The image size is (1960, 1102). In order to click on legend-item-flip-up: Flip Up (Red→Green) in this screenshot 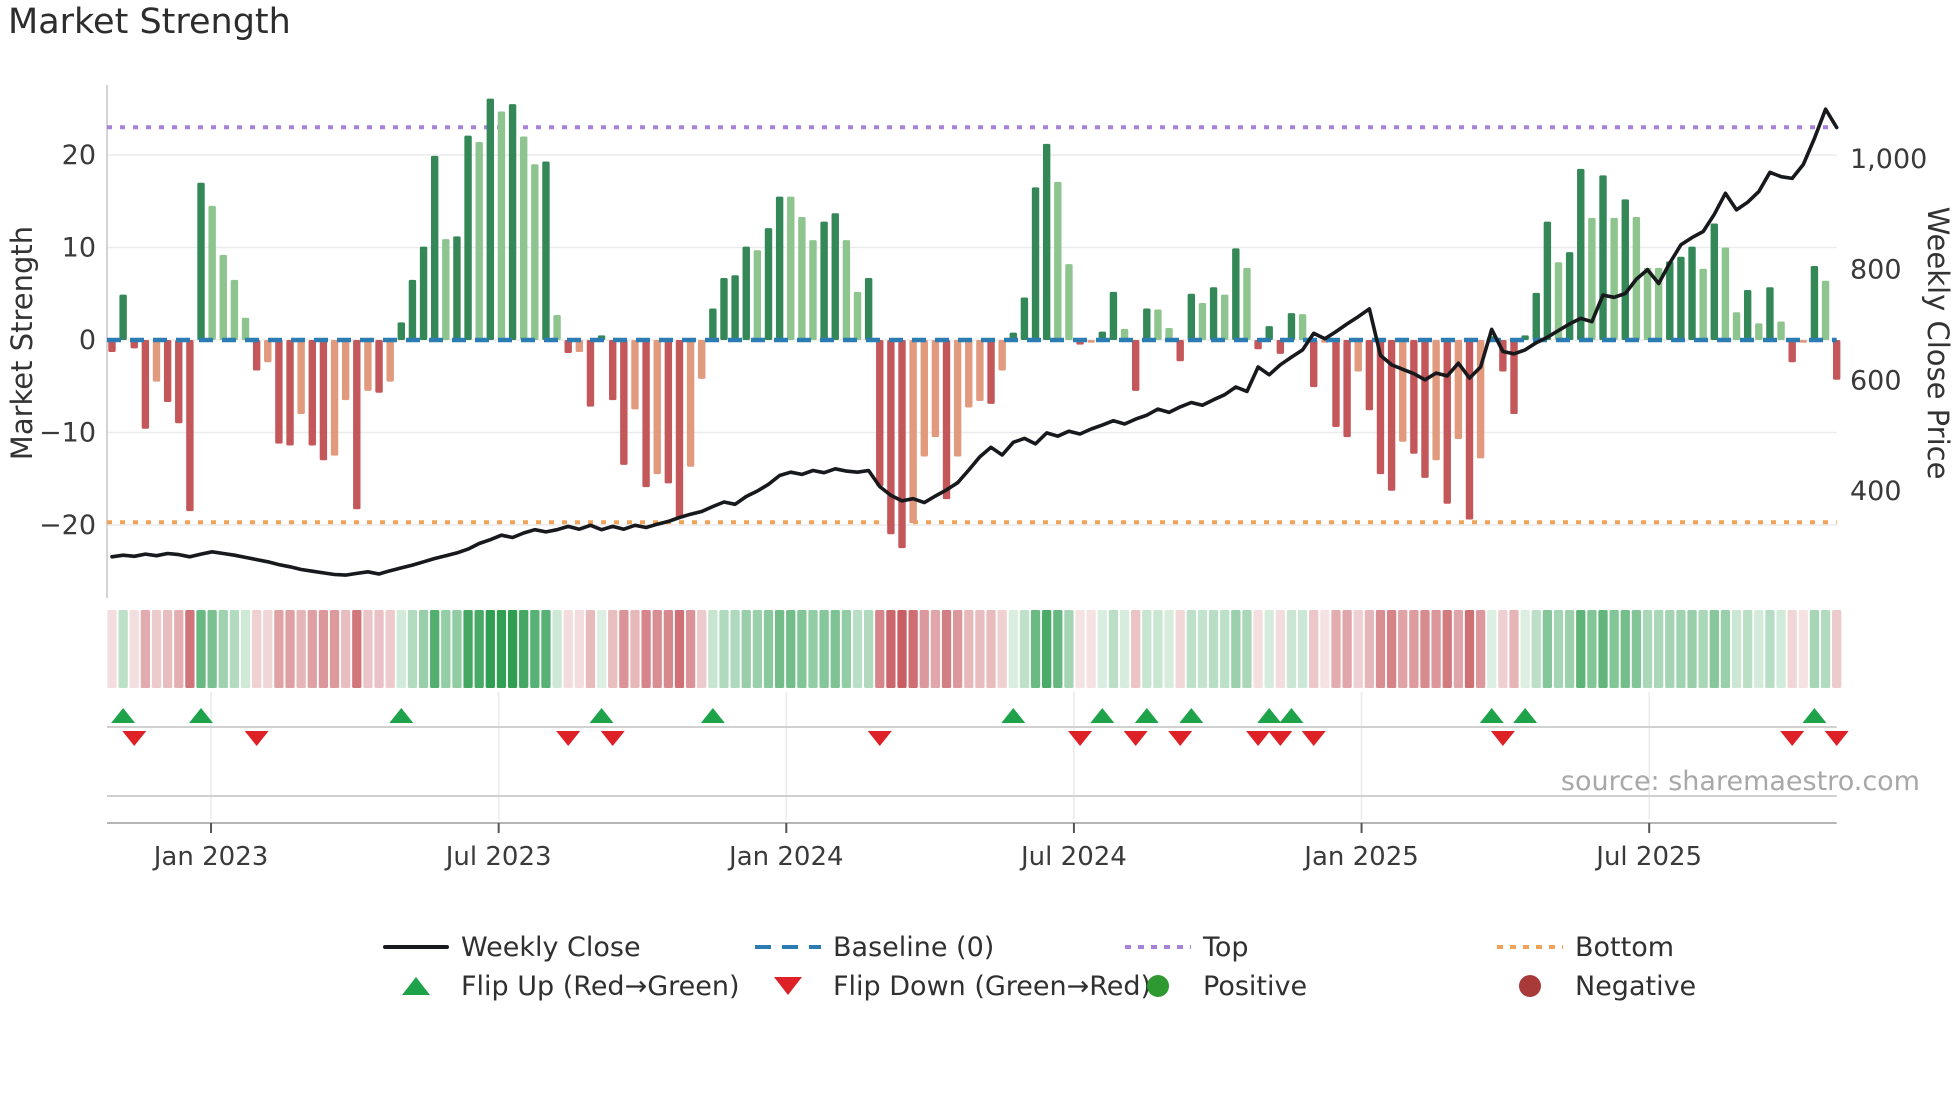, I will do `click(561, 986)`.